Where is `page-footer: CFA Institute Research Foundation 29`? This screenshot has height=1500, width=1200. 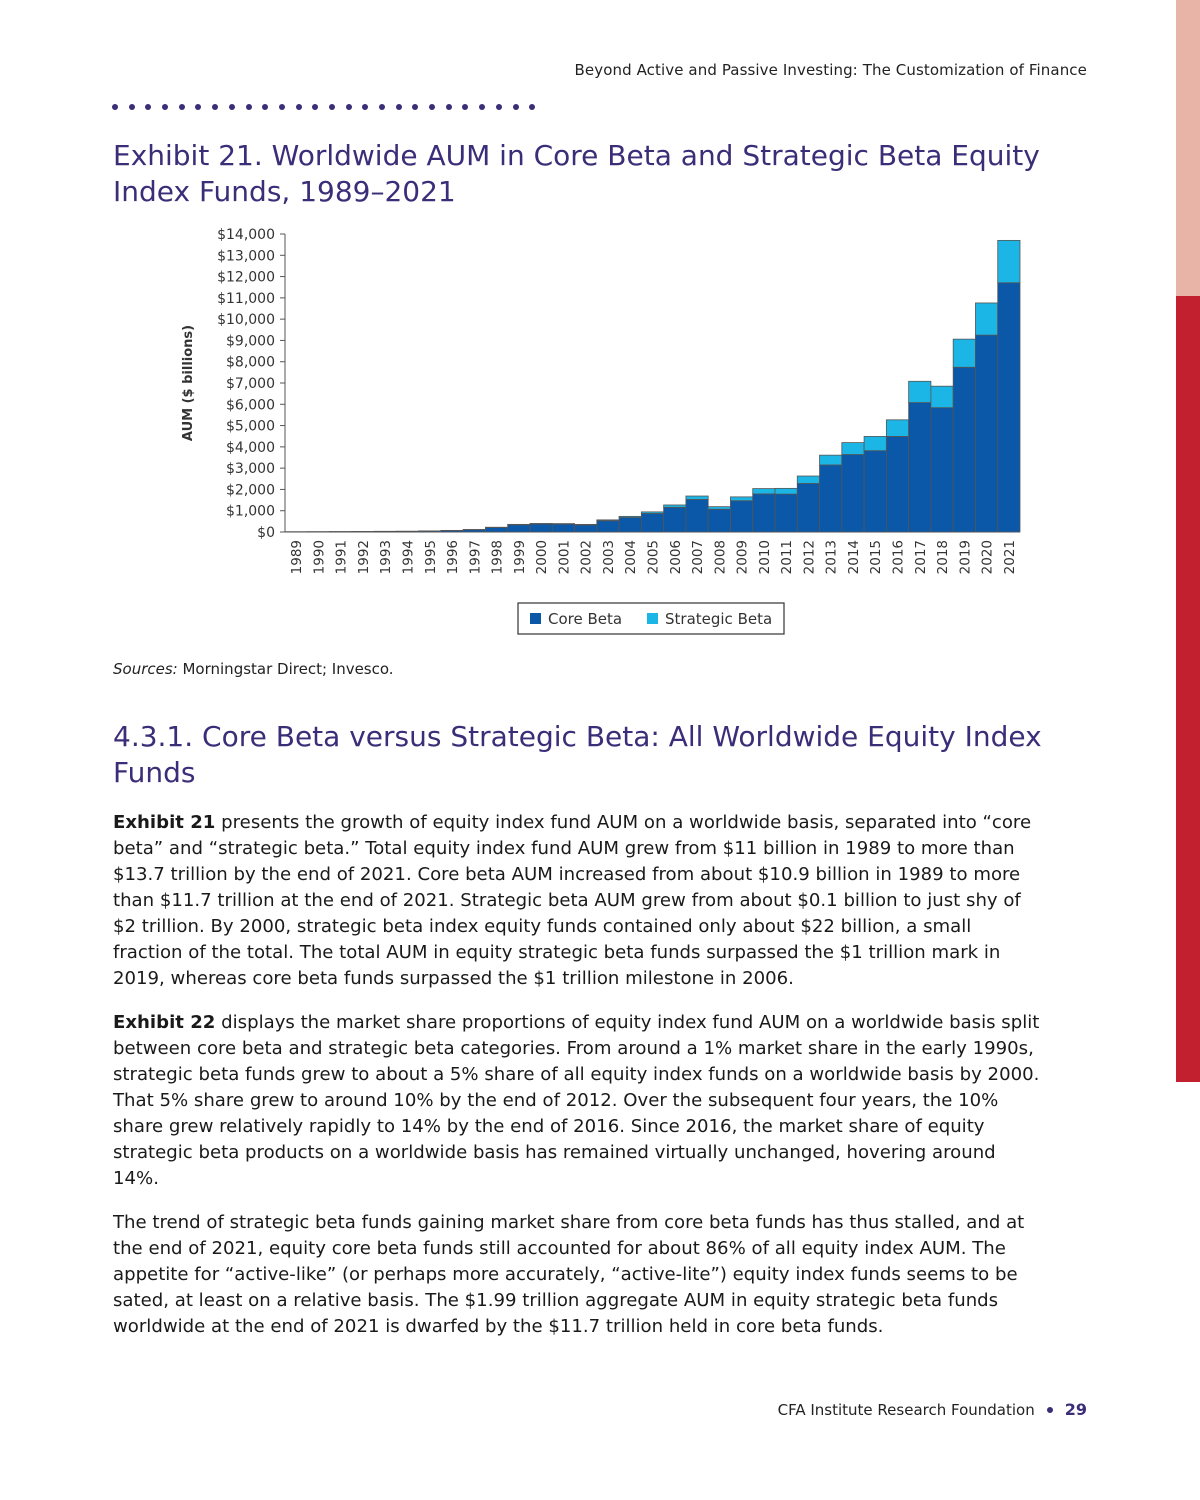 page-footer: CFA Institute Research Foundation 29 is located at coordinates (932, 1409).